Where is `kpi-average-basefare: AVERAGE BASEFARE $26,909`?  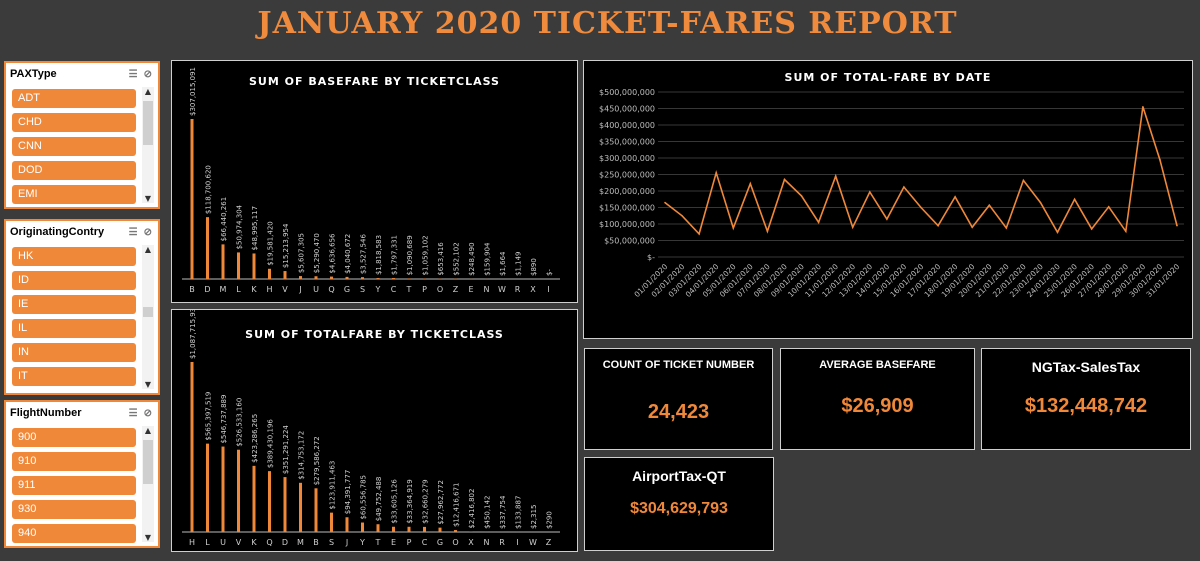 kpi-average-basefare: AVERAGE BASEFARE $26,909 is located at coordinates (877, 399).